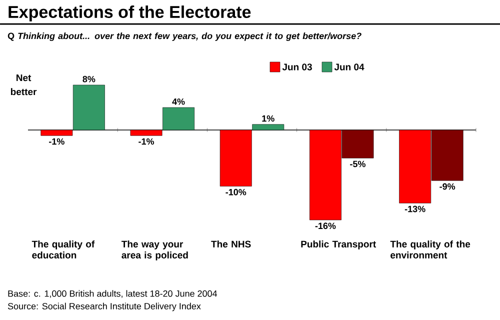  Describe the element at coordinates (231, 244) in the screenshot. I see `x-tick-label: The NHS` at that location.